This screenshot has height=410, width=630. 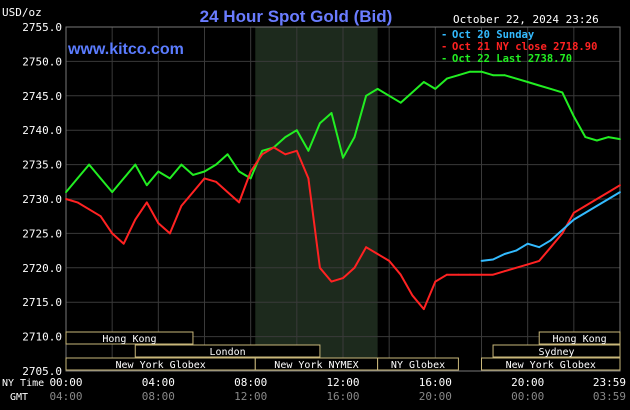 What do you see at coordinates (609, 382) in the screenshot?
I see `x-tick-ny: 23:59` at bounding box center [609, 382].